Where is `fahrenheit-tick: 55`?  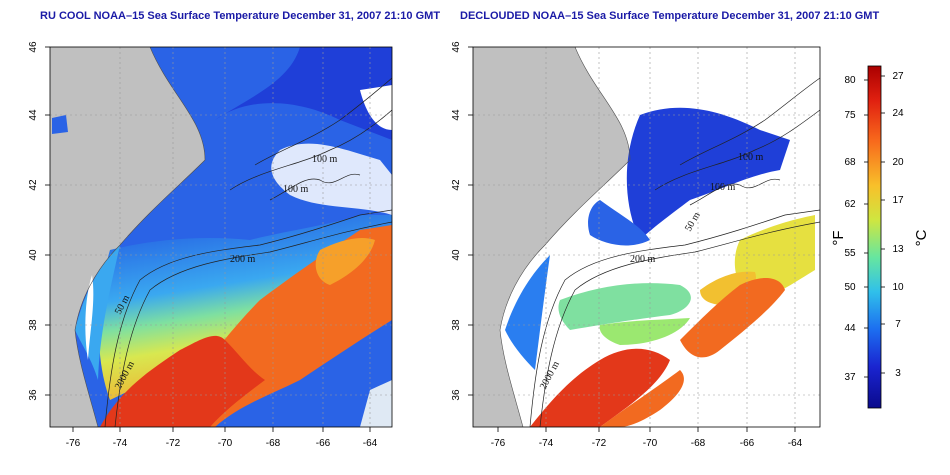
fahrenheit-tick: 55 is located at coordinates (850, 253).